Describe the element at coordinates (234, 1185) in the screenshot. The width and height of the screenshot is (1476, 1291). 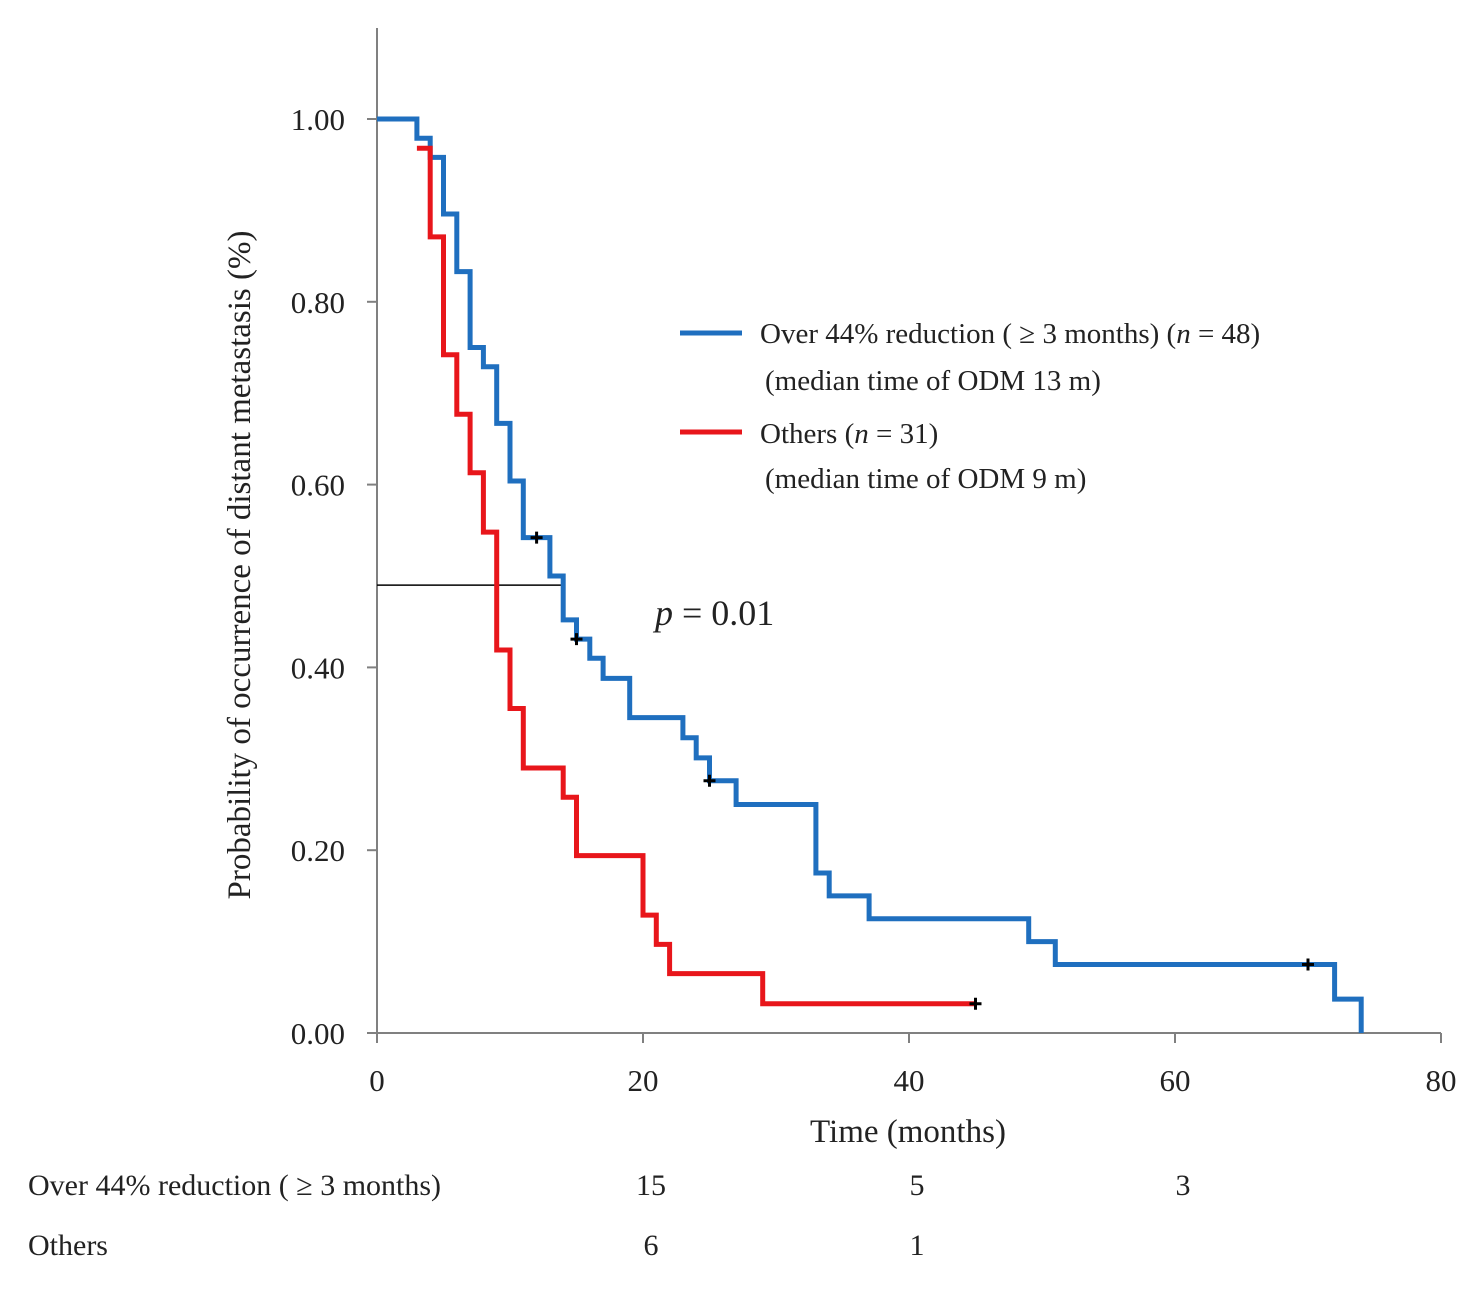
I see `risk-row-label-1: Over 44% reduction ( ≥ 3 months)` at that location.